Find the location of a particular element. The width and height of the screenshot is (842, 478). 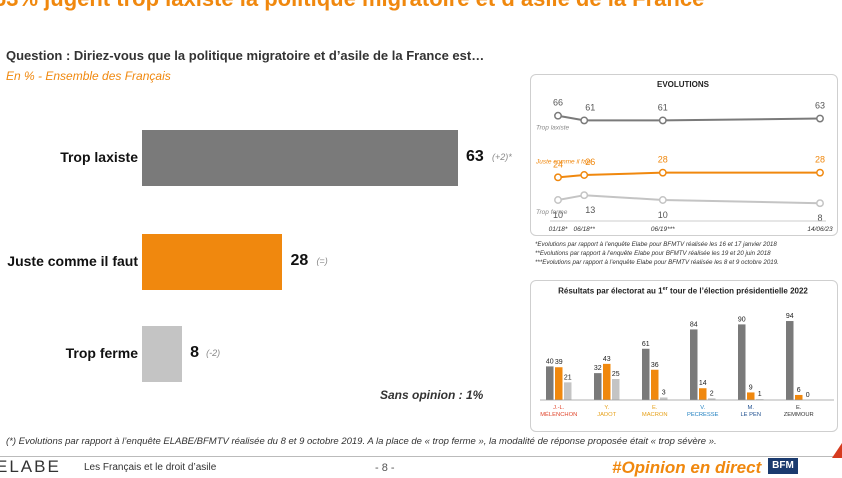

evolution-series-label: Trop ferme is located at coordinates (552, 212).